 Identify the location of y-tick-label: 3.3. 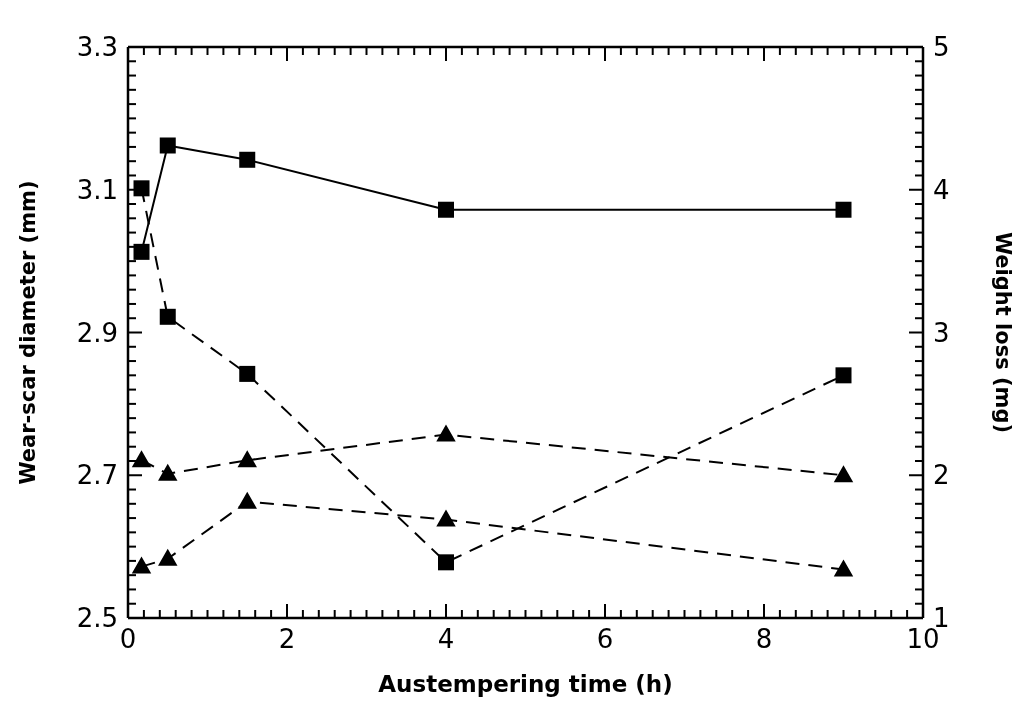
(97, 47).